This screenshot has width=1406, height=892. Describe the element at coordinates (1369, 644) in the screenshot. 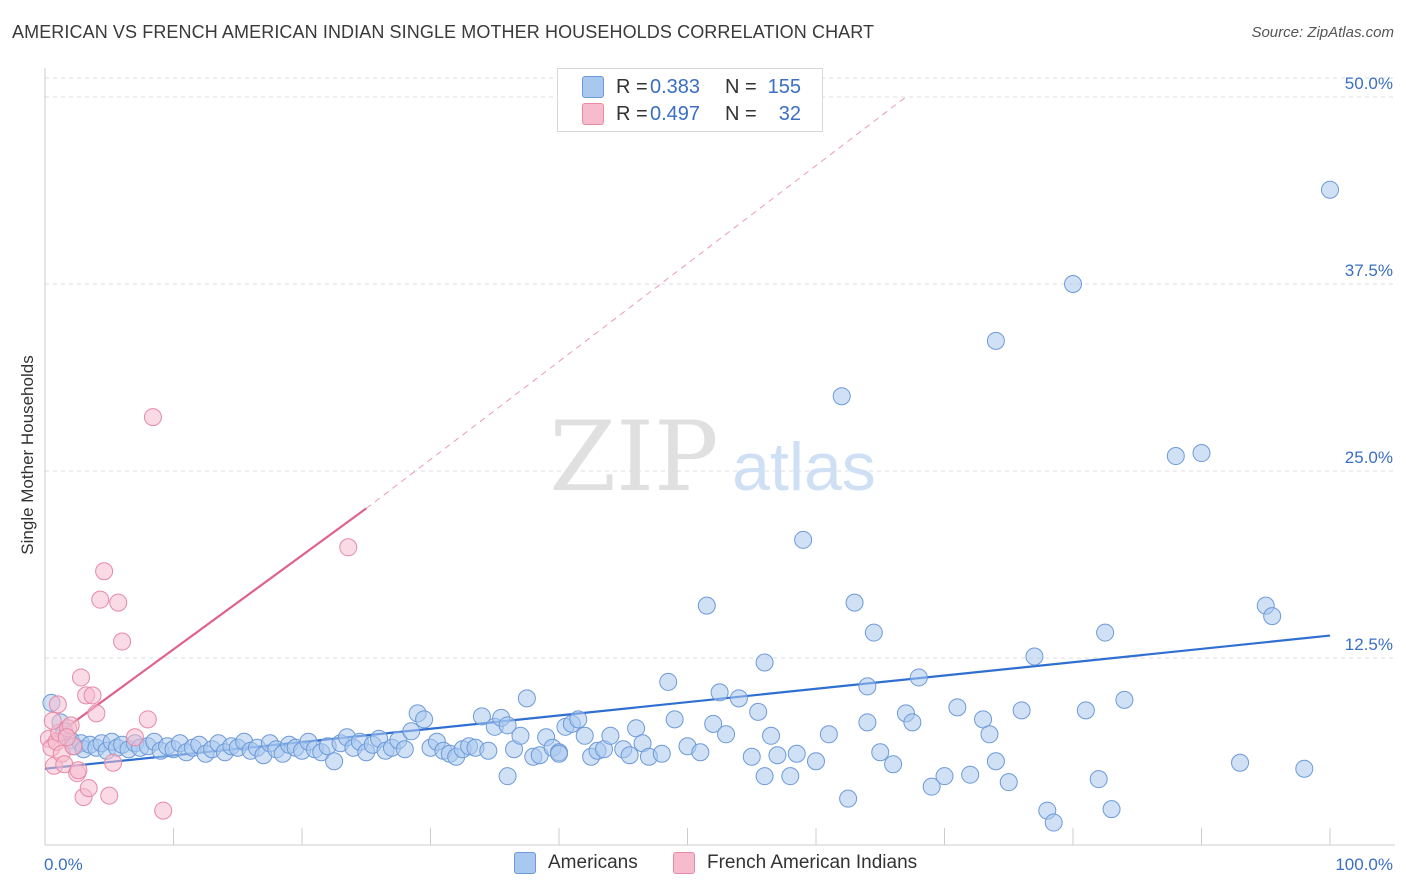

I see `y-tick-label: 12.5%` at that location.